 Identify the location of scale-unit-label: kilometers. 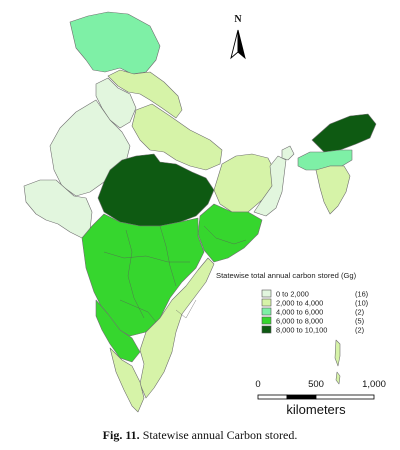
(316, 409).